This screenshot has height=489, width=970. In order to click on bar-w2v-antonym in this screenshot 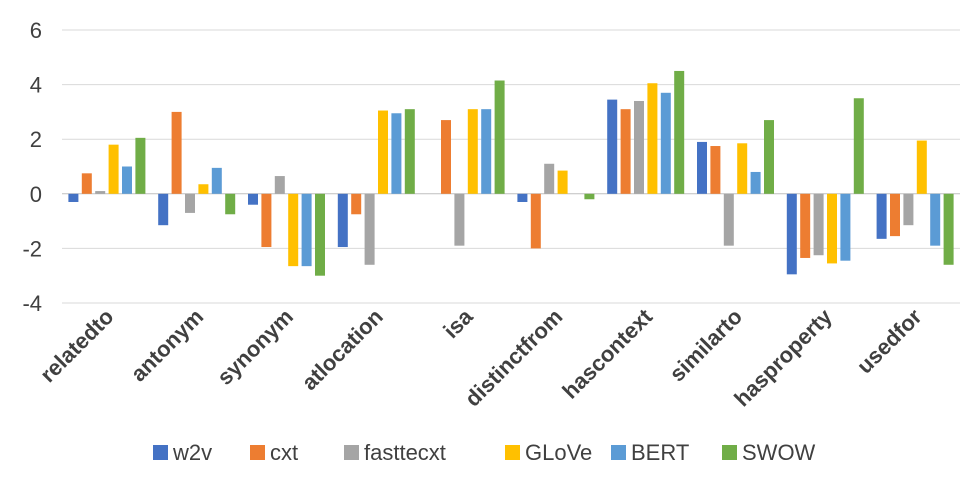, I will do `click(163, 209)`.